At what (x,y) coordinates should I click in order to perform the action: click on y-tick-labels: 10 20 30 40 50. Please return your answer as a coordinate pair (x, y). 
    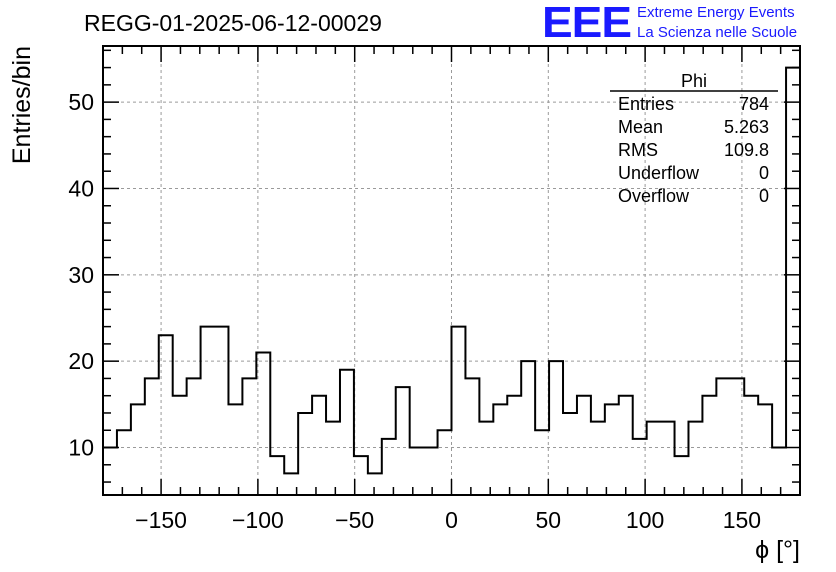
    Looking at the image, I should click on (81, 274).